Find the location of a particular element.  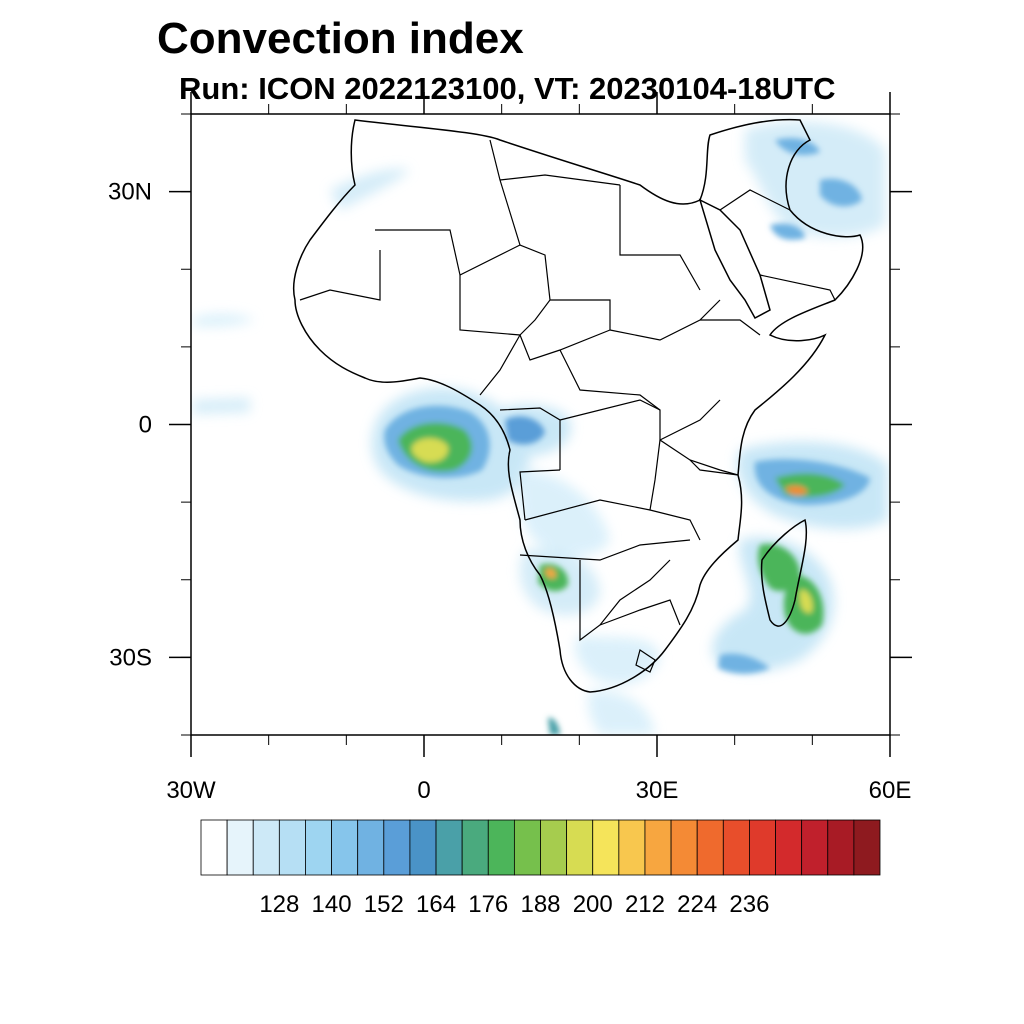

map-subtitle: Run: ICON 2022123100, VT: 20230104-18UTC is located at coordinates (507, 88).